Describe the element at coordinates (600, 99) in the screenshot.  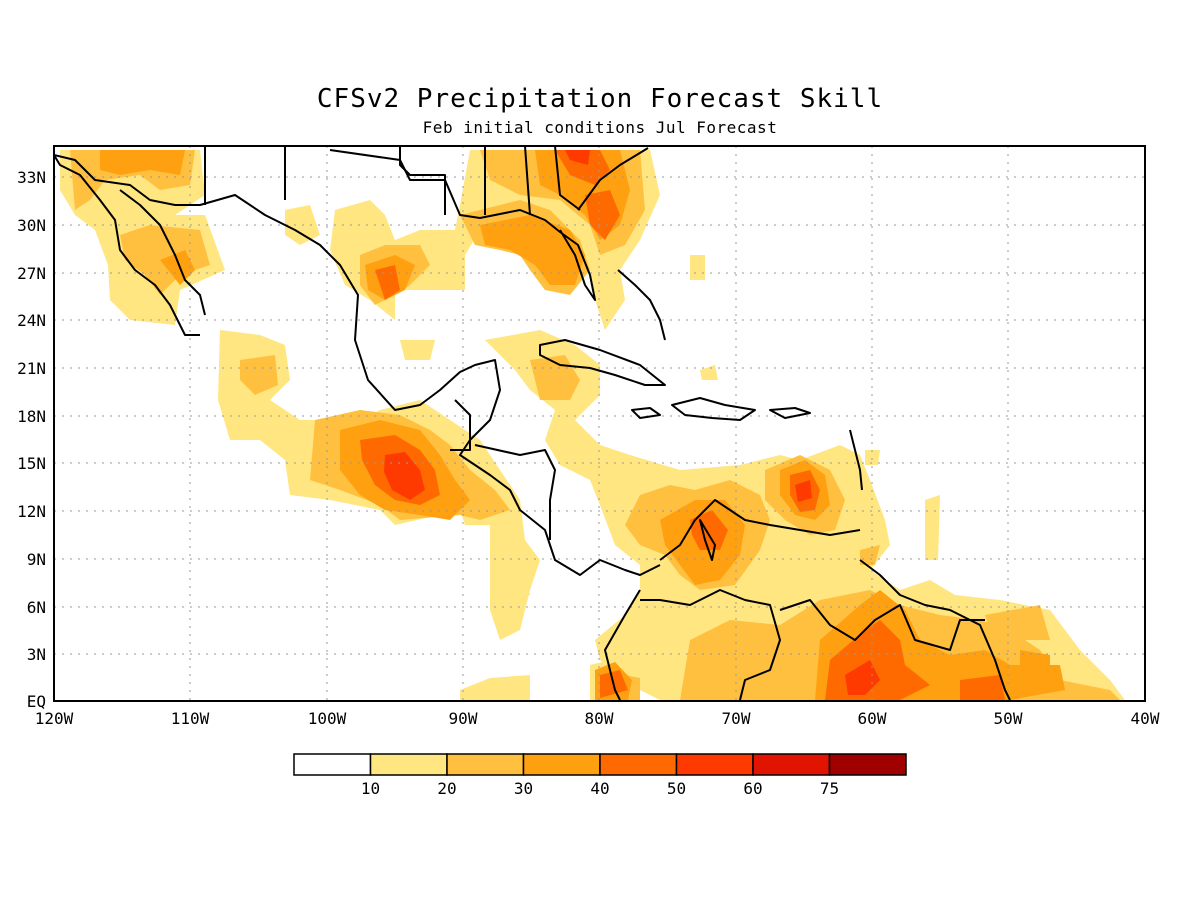
I see `map-title: CFSv2 Precipitation Forecast Skill` at that location.